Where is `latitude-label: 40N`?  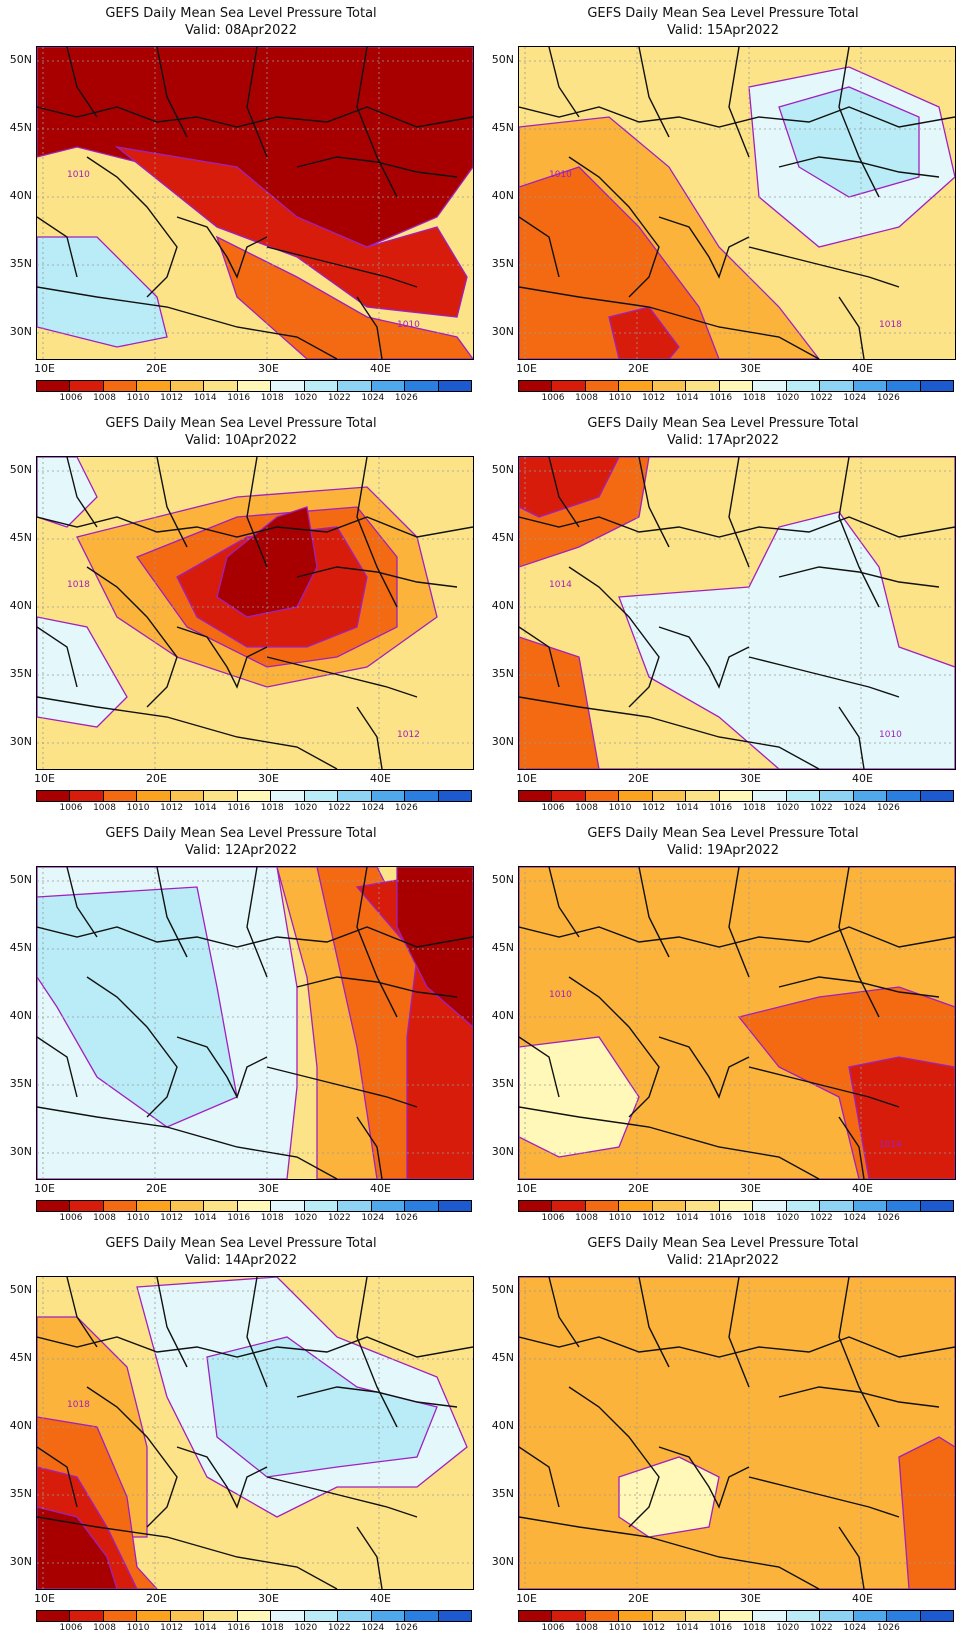 latitude-label: 40N is located at coordinates (20, 195).